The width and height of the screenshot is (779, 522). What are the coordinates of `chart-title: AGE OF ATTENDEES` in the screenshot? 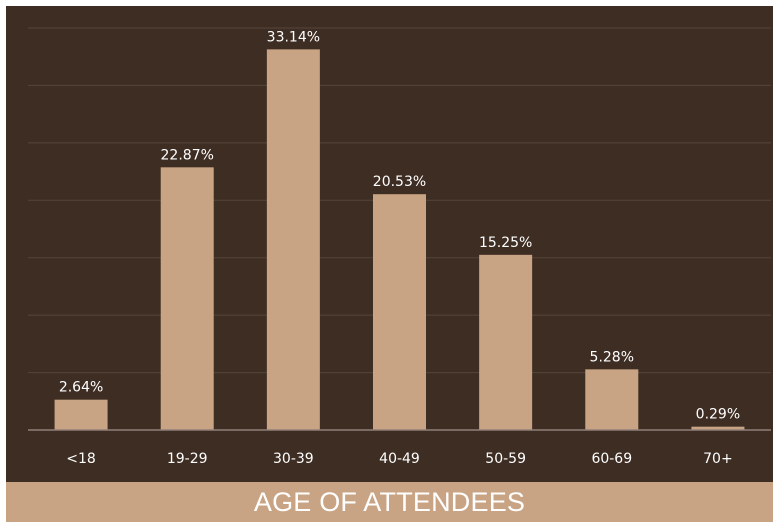 It's located at (389, 502).